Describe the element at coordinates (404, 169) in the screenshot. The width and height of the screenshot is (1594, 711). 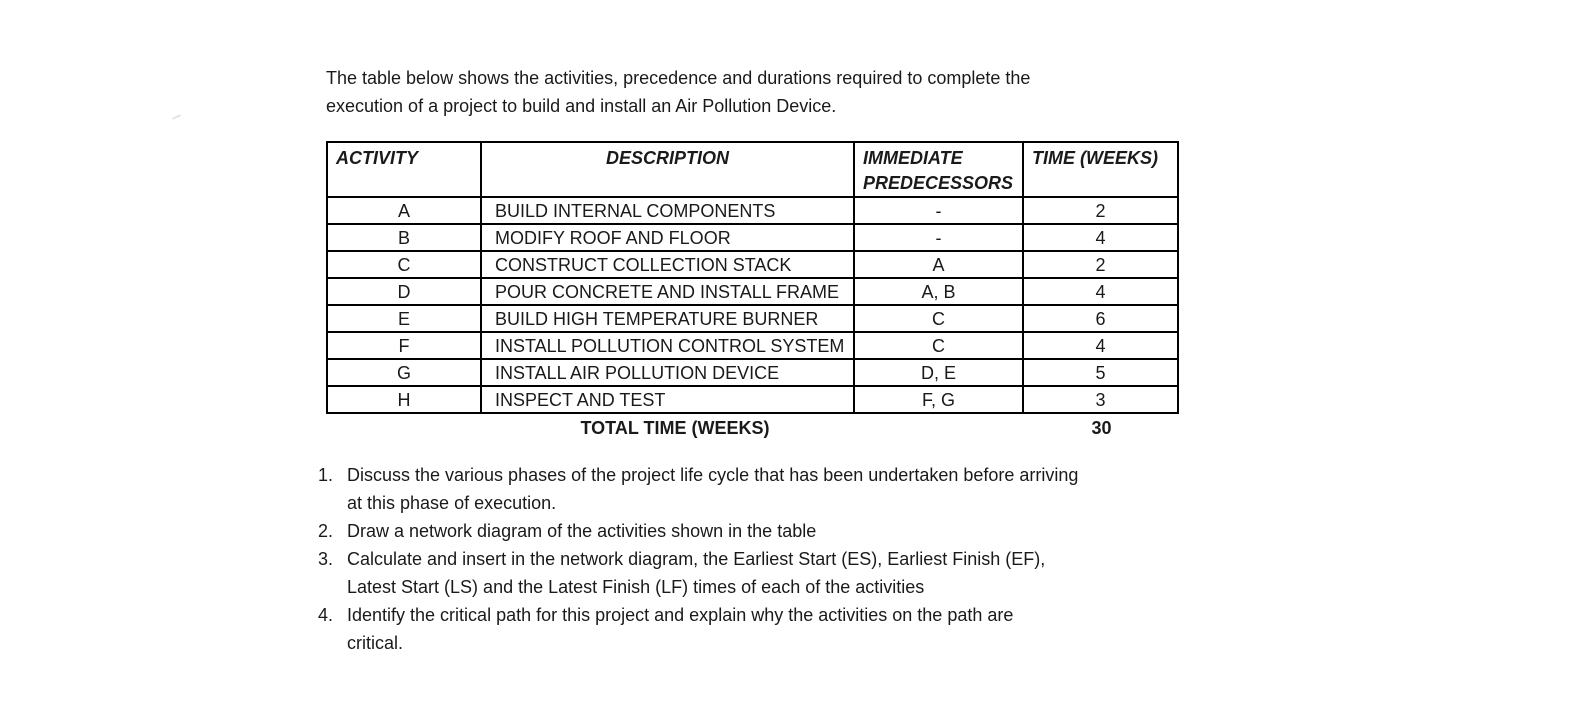
I see `header-activity: ACTIVITY` at that location.